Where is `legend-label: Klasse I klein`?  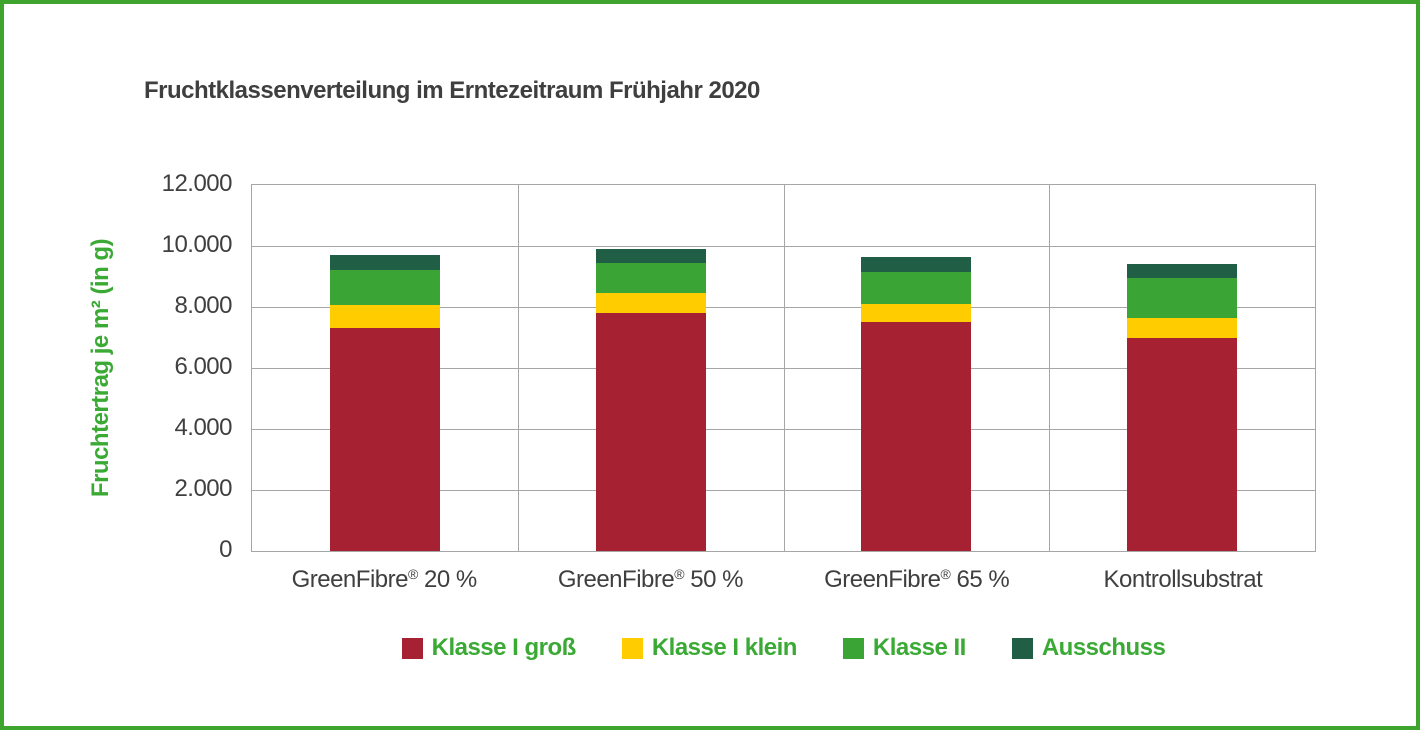
legend-label: Klasse I klein is located at coordinates (724, 647).